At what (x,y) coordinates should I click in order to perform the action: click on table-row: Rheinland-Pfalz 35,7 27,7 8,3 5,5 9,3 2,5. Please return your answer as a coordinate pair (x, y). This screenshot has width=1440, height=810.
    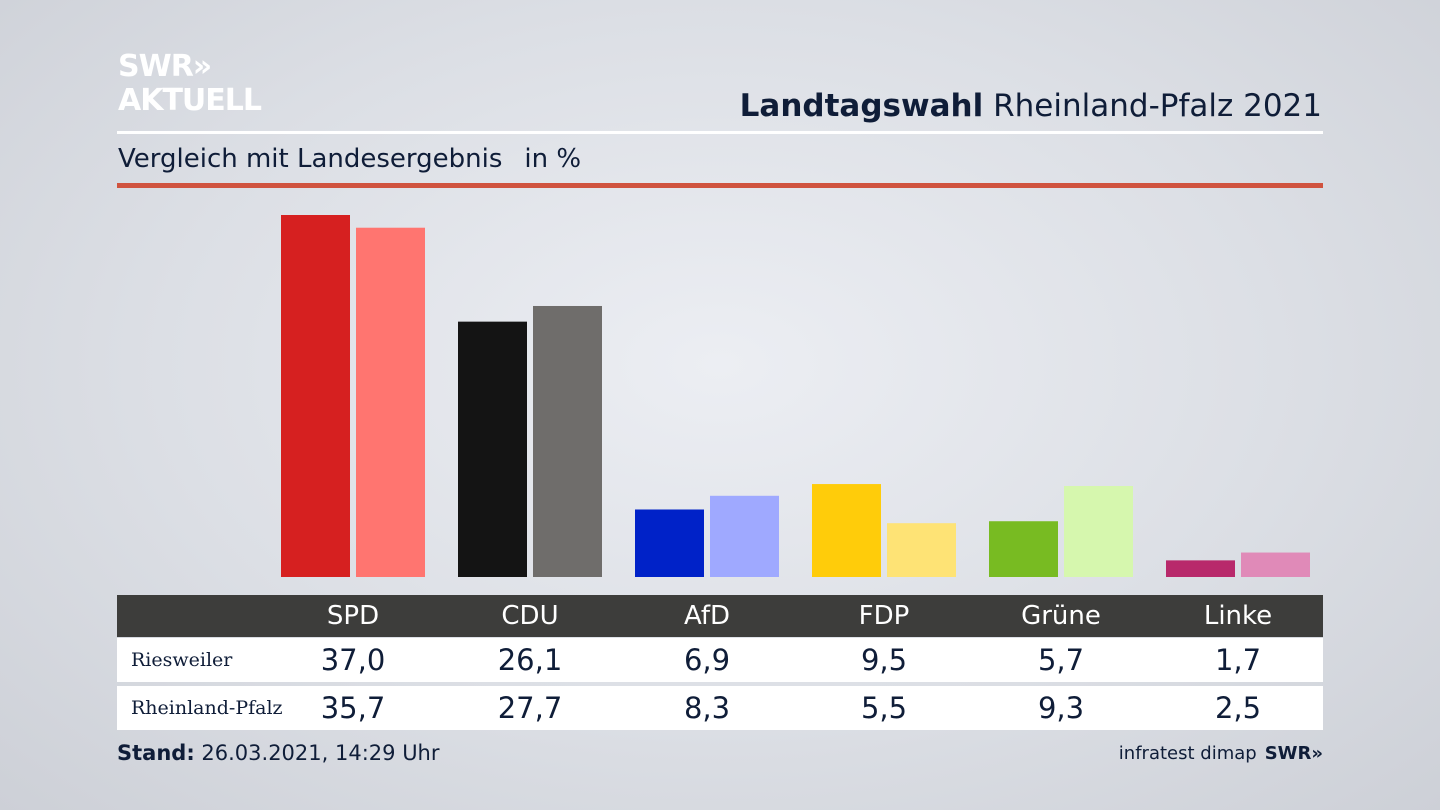
    Looking at the image, I should click on (720, 708).